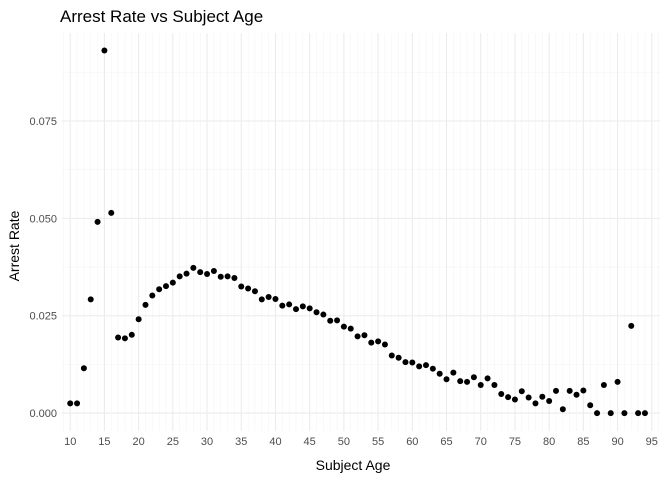 The image size is (672, 480). Describe the element at coordinates (207, 442) in the screenshot. I see `x-tick-label: 30` at that location.